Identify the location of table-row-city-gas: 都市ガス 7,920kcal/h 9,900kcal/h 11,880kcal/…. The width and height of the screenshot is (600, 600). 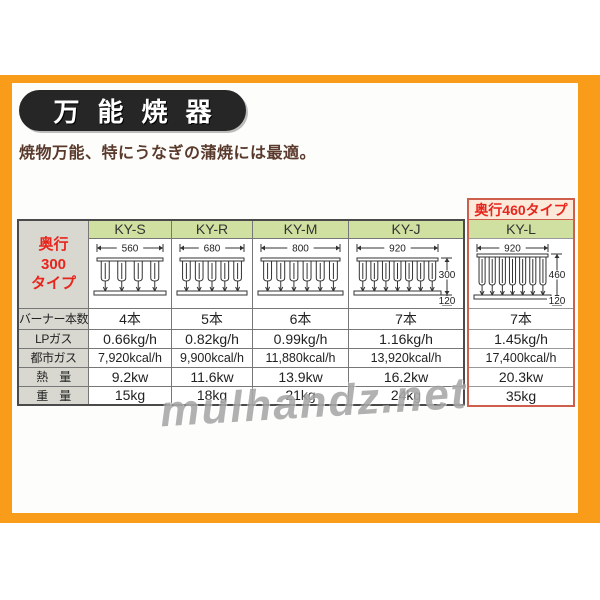
(241, 357).